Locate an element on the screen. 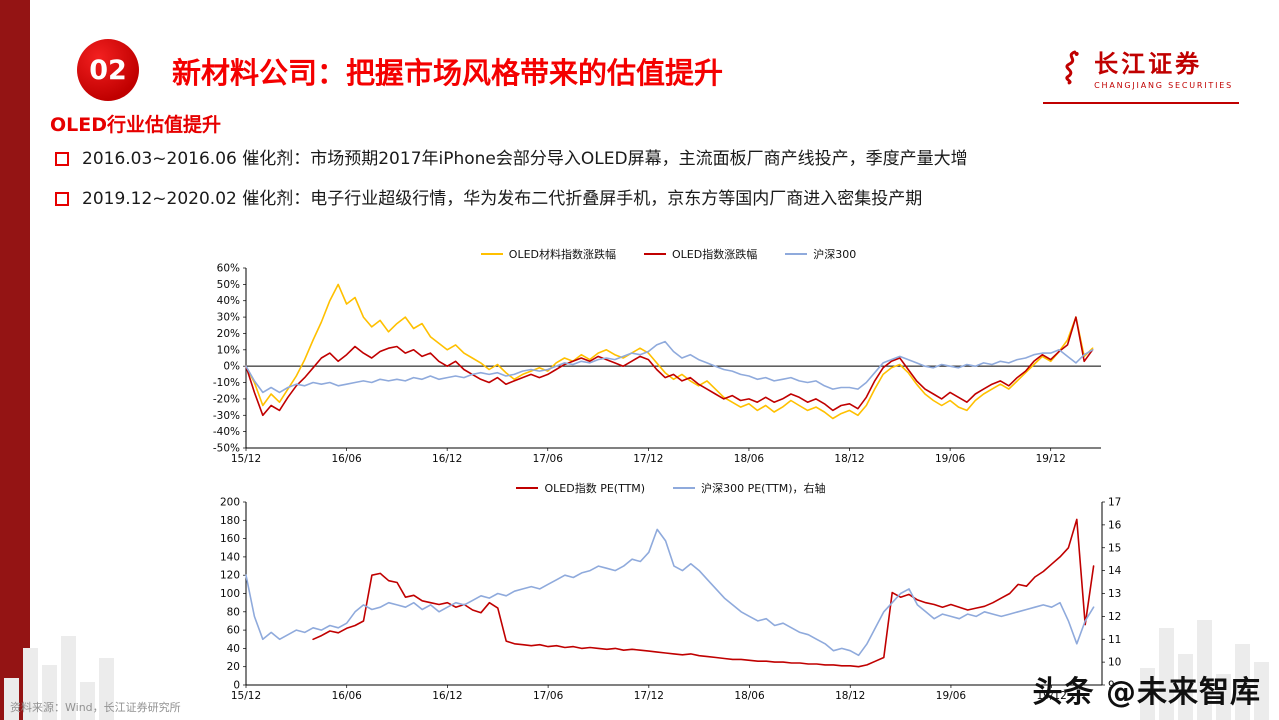 This screenshot has height=720, width=1279. legend-label: OLED材料指数涨跌幅 is located at coordinates (562, 254).